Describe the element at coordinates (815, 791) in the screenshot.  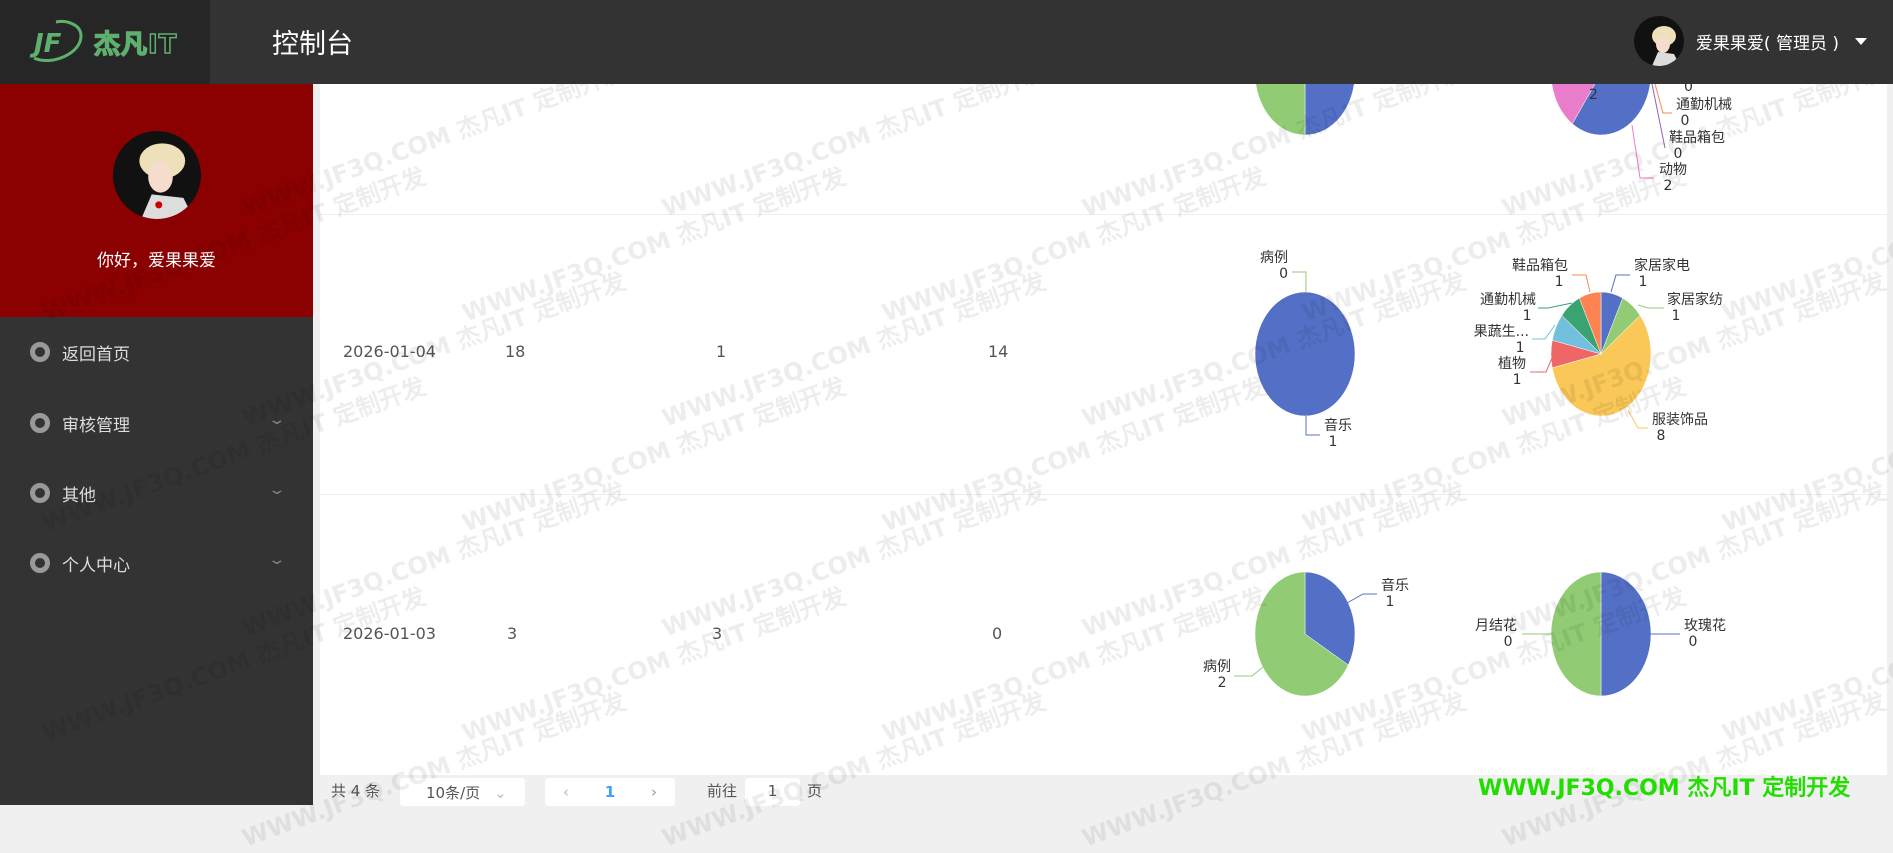
I see `page-suffix: 页` at that location.